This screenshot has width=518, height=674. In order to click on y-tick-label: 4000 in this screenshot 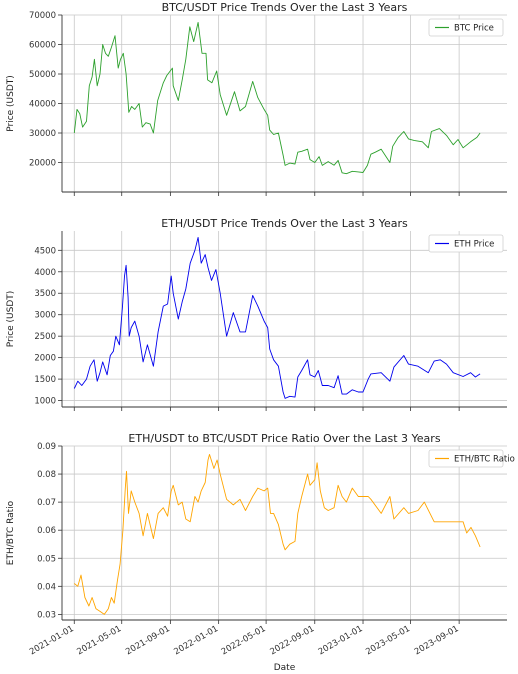, I will do `click(45, 273)`.